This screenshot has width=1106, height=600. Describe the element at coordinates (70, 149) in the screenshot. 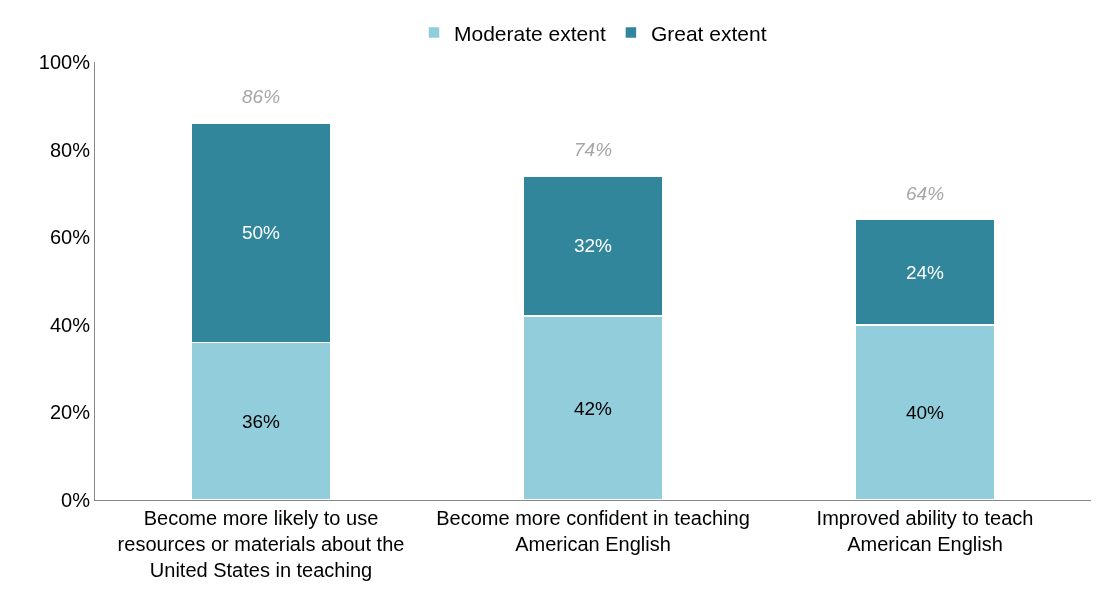

I see `y-tick-label: 80%` at that location.